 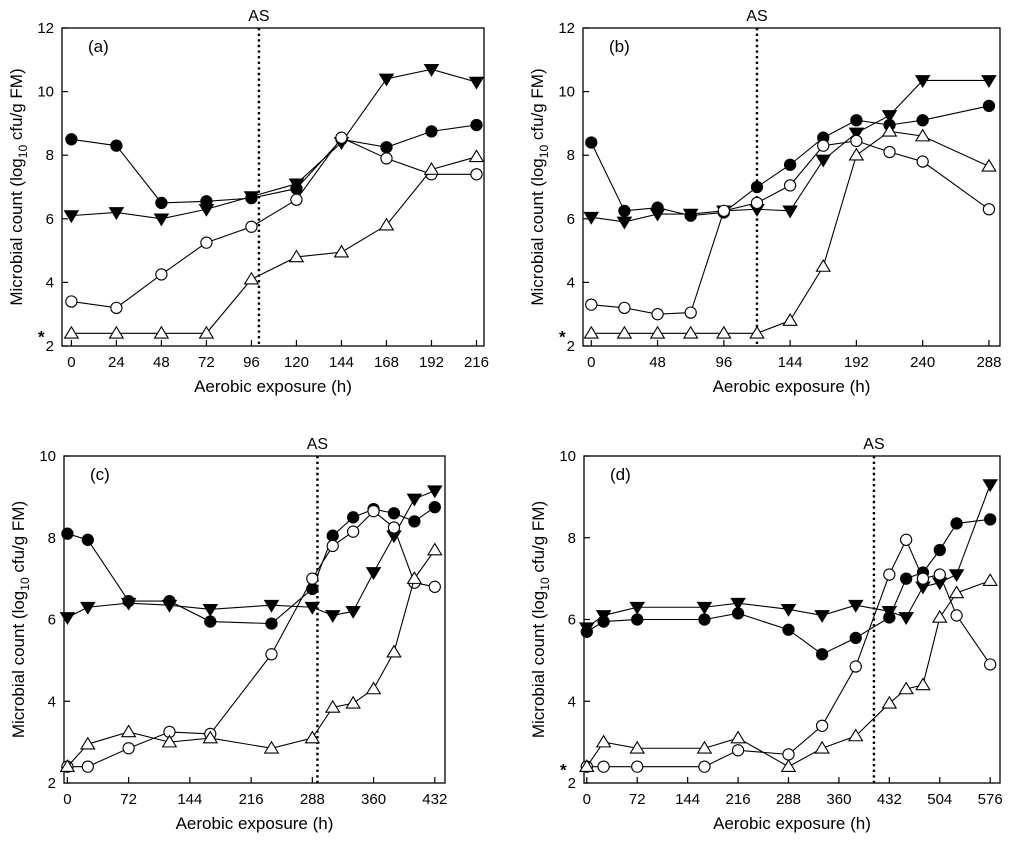 I want to click on series-open-triangle-up, so click(x=251, y=657).